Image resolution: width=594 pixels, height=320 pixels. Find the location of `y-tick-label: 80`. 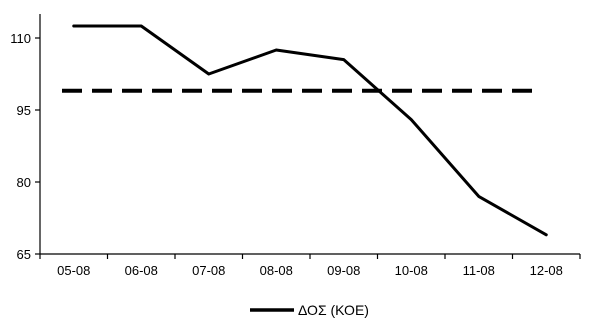

y-tick-label: 80 is located at coordinates (24, 182).